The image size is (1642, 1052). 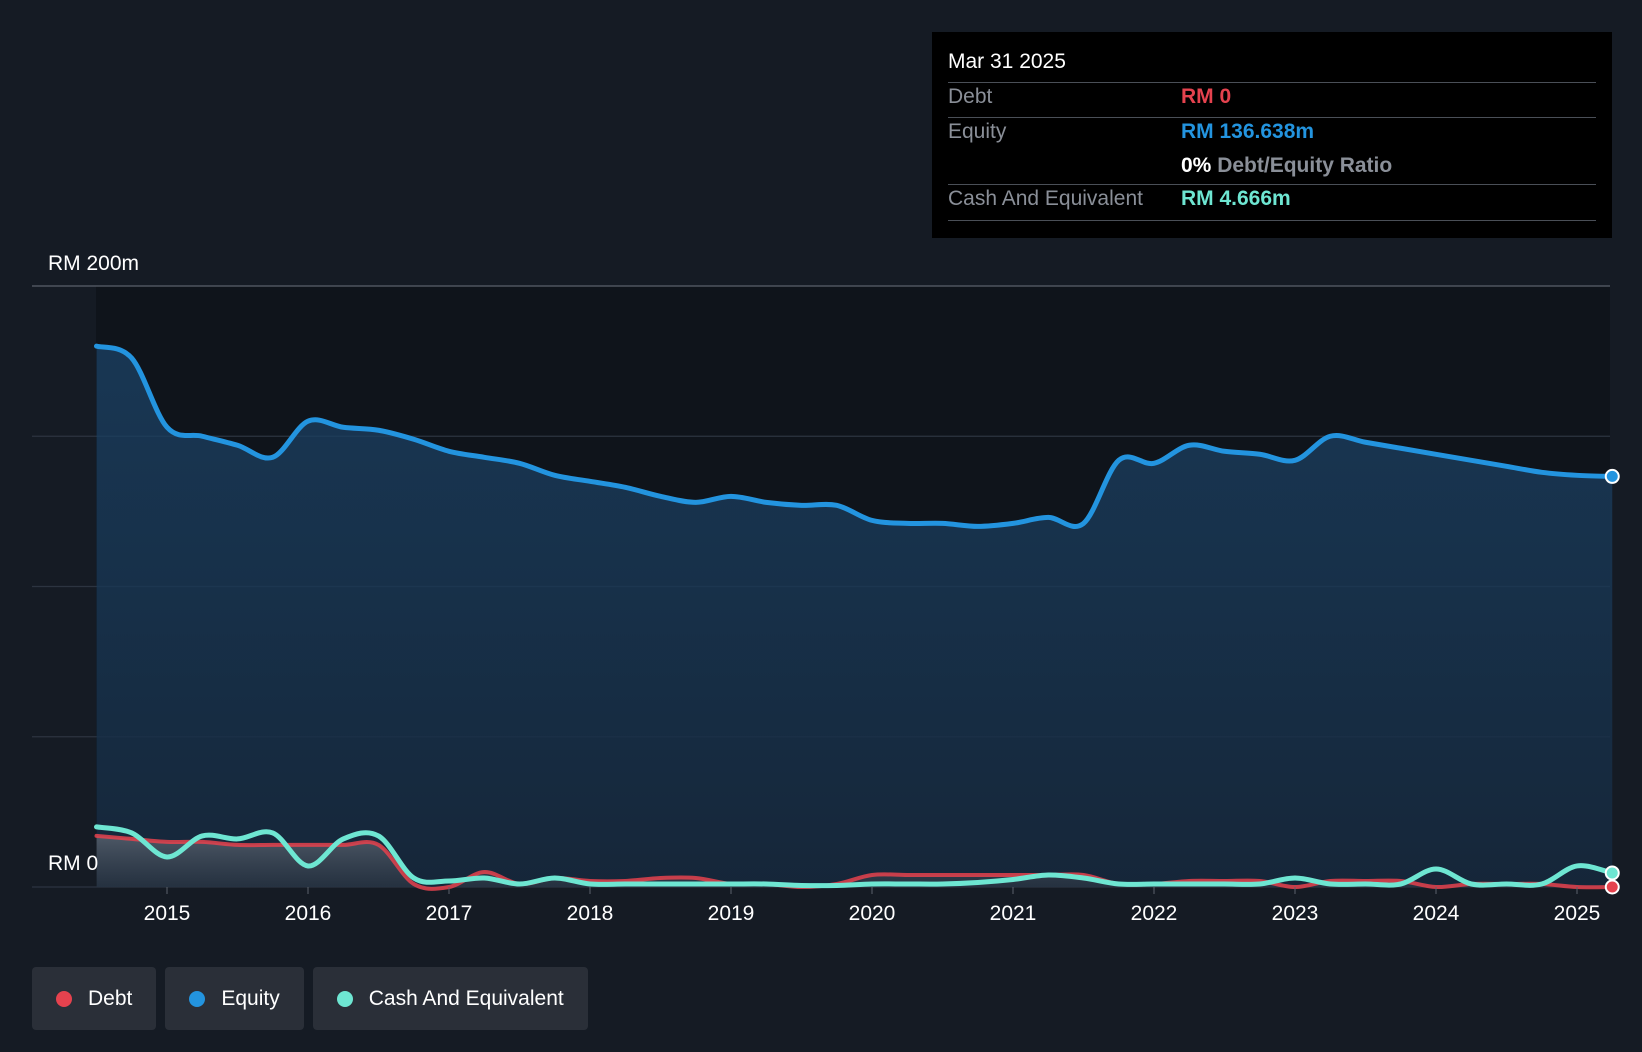 I want to click on legend-item-debt: Debt, so click(x=94, y=998).